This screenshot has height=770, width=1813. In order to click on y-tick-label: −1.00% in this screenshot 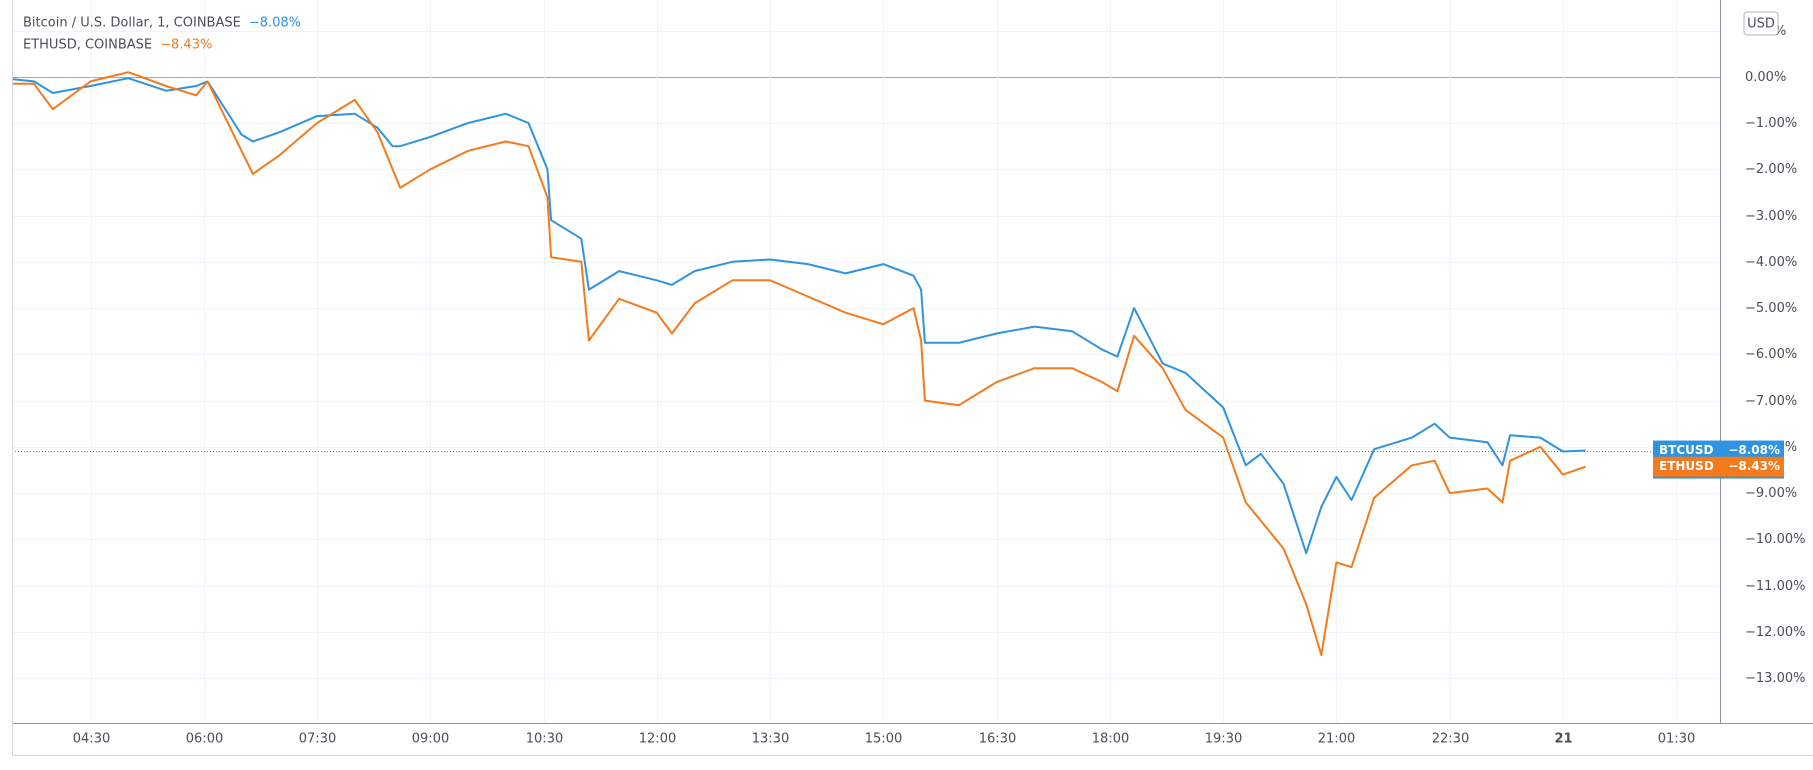, I will do `click(1771, 123)`.